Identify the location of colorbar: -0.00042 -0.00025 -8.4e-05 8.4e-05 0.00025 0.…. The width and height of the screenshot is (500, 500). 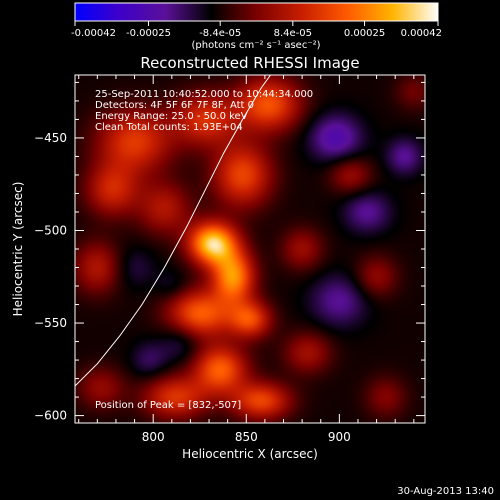
(256, 26).